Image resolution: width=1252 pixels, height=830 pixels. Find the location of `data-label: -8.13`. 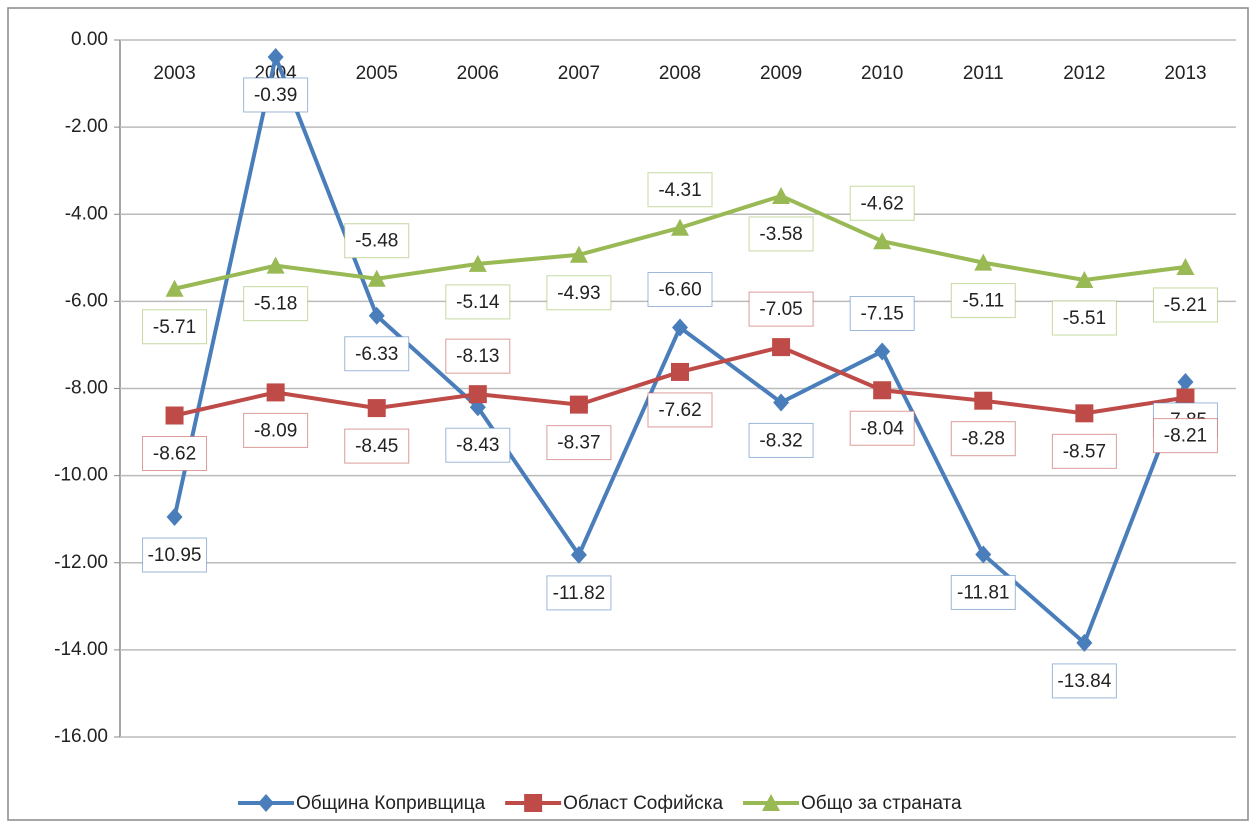

data-label: -8.13 is located at coordinates (478, 356).